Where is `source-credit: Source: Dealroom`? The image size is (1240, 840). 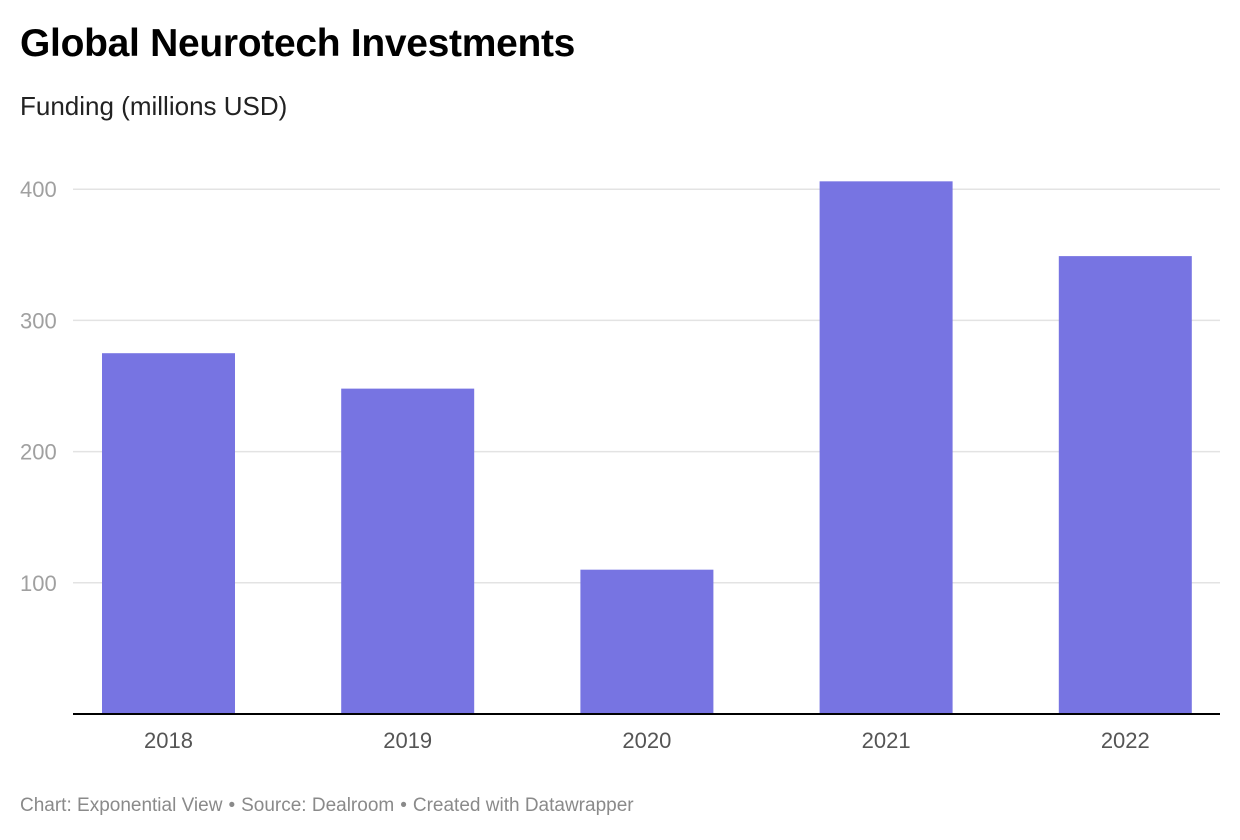 source-credit: Source: Dealroom is located at coordinates (318, 805).